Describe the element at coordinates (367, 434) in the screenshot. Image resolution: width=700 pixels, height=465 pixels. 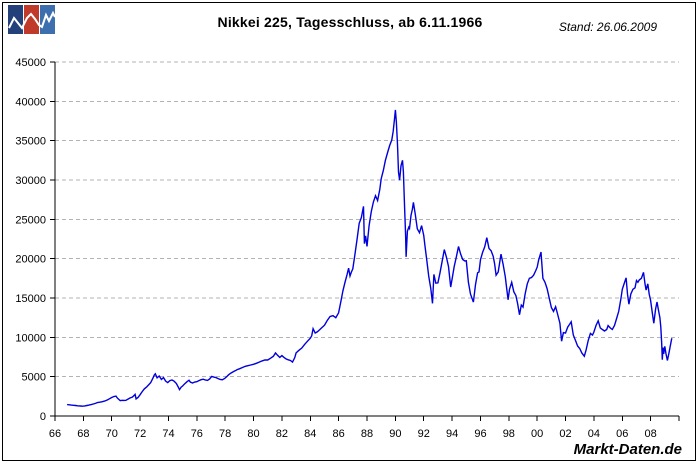
I see `x-tick-label: 88` at that location.